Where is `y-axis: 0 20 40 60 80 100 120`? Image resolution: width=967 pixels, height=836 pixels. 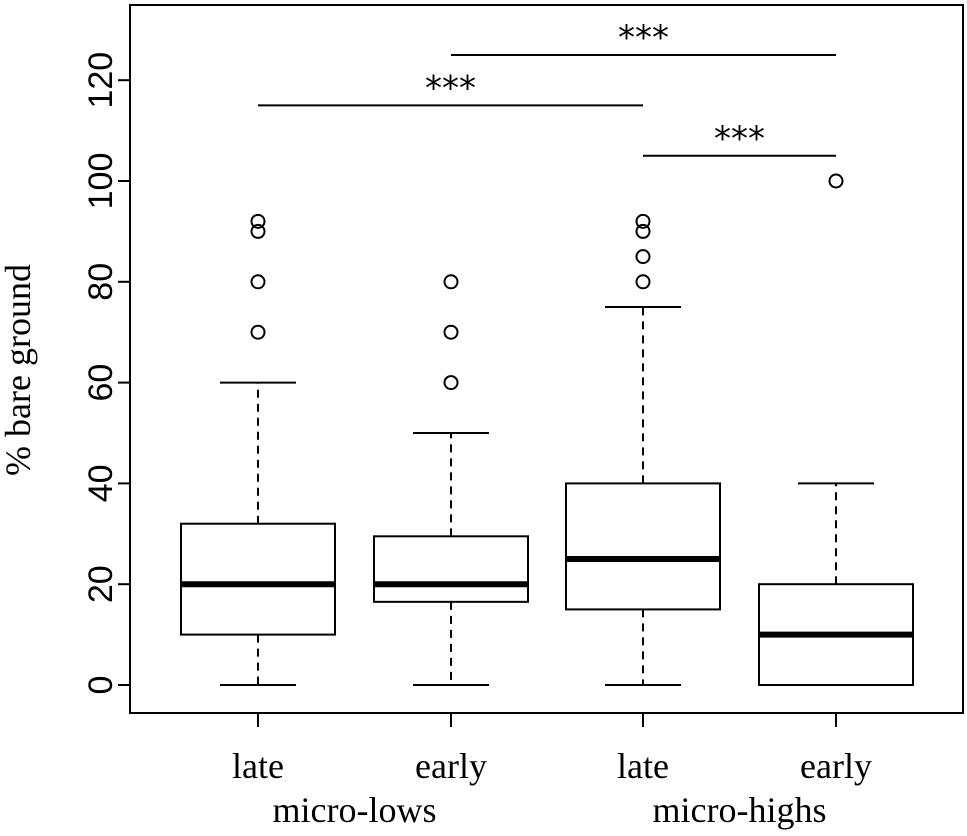
y-axis: 0 20 40 60 80 100 120 is located at coordinates (106, 373).